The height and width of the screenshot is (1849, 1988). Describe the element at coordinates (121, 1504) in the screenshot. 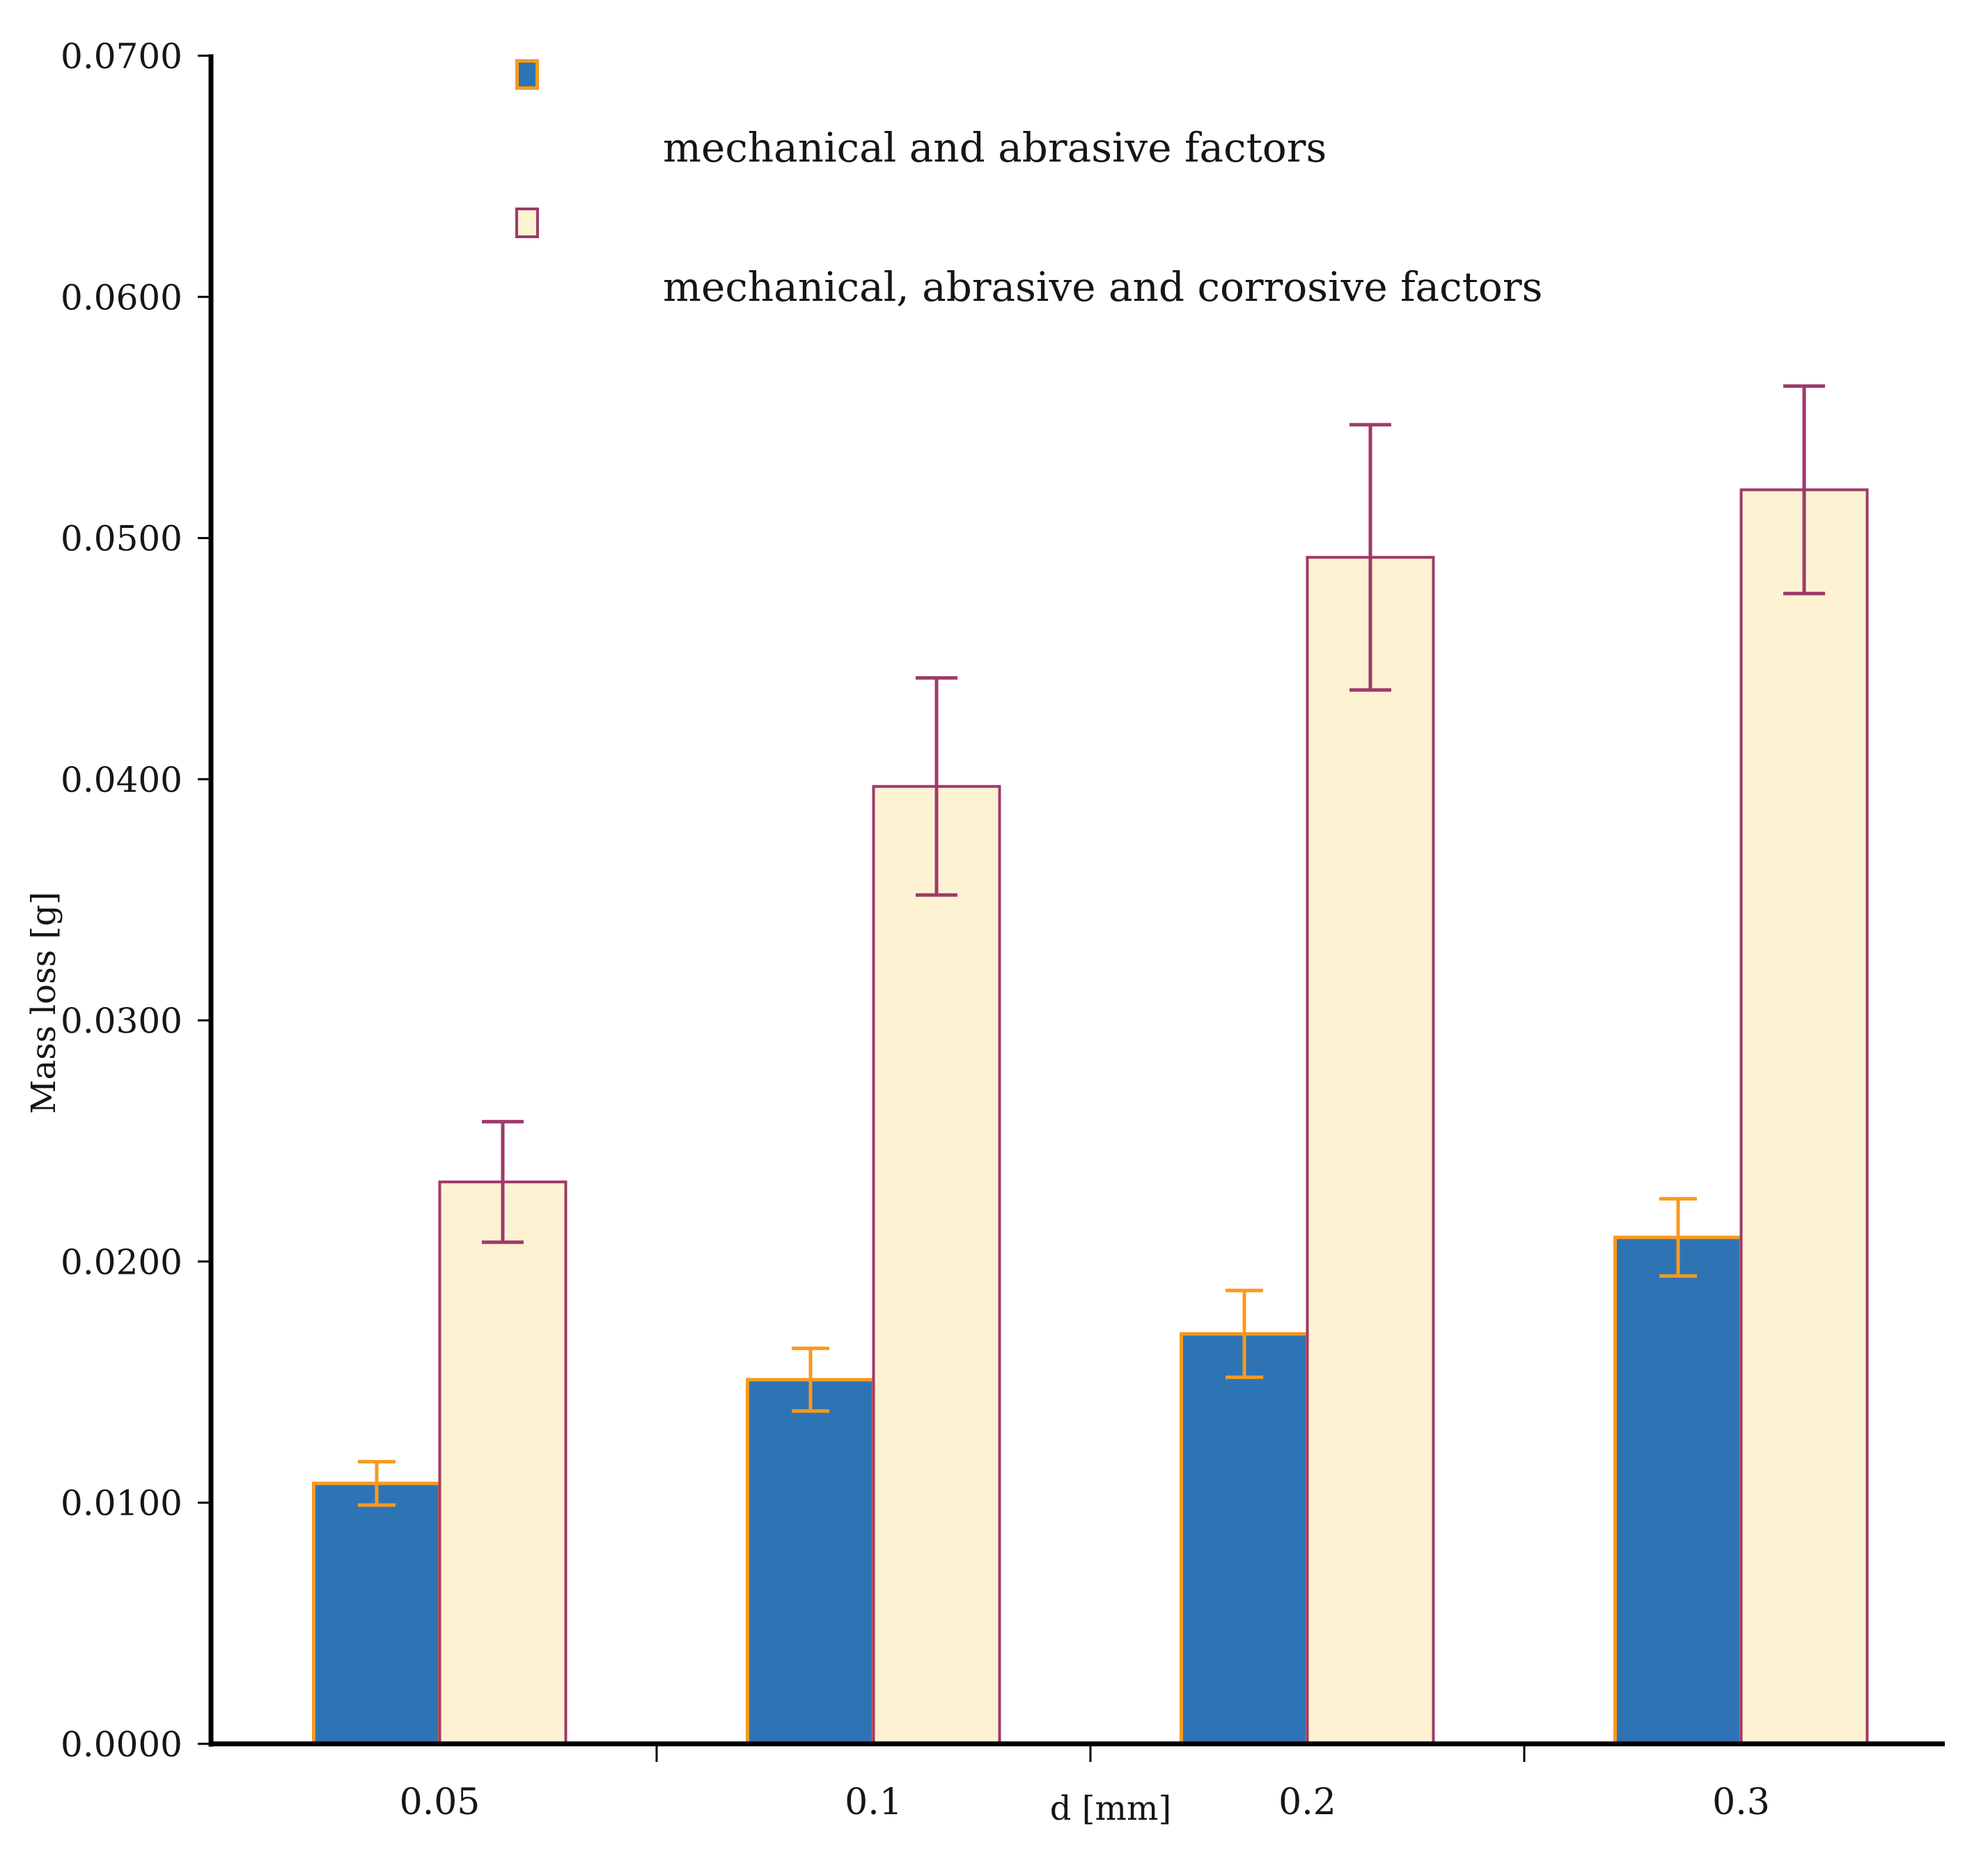

I see `y-tick-label-1: 0.0100` at that location.